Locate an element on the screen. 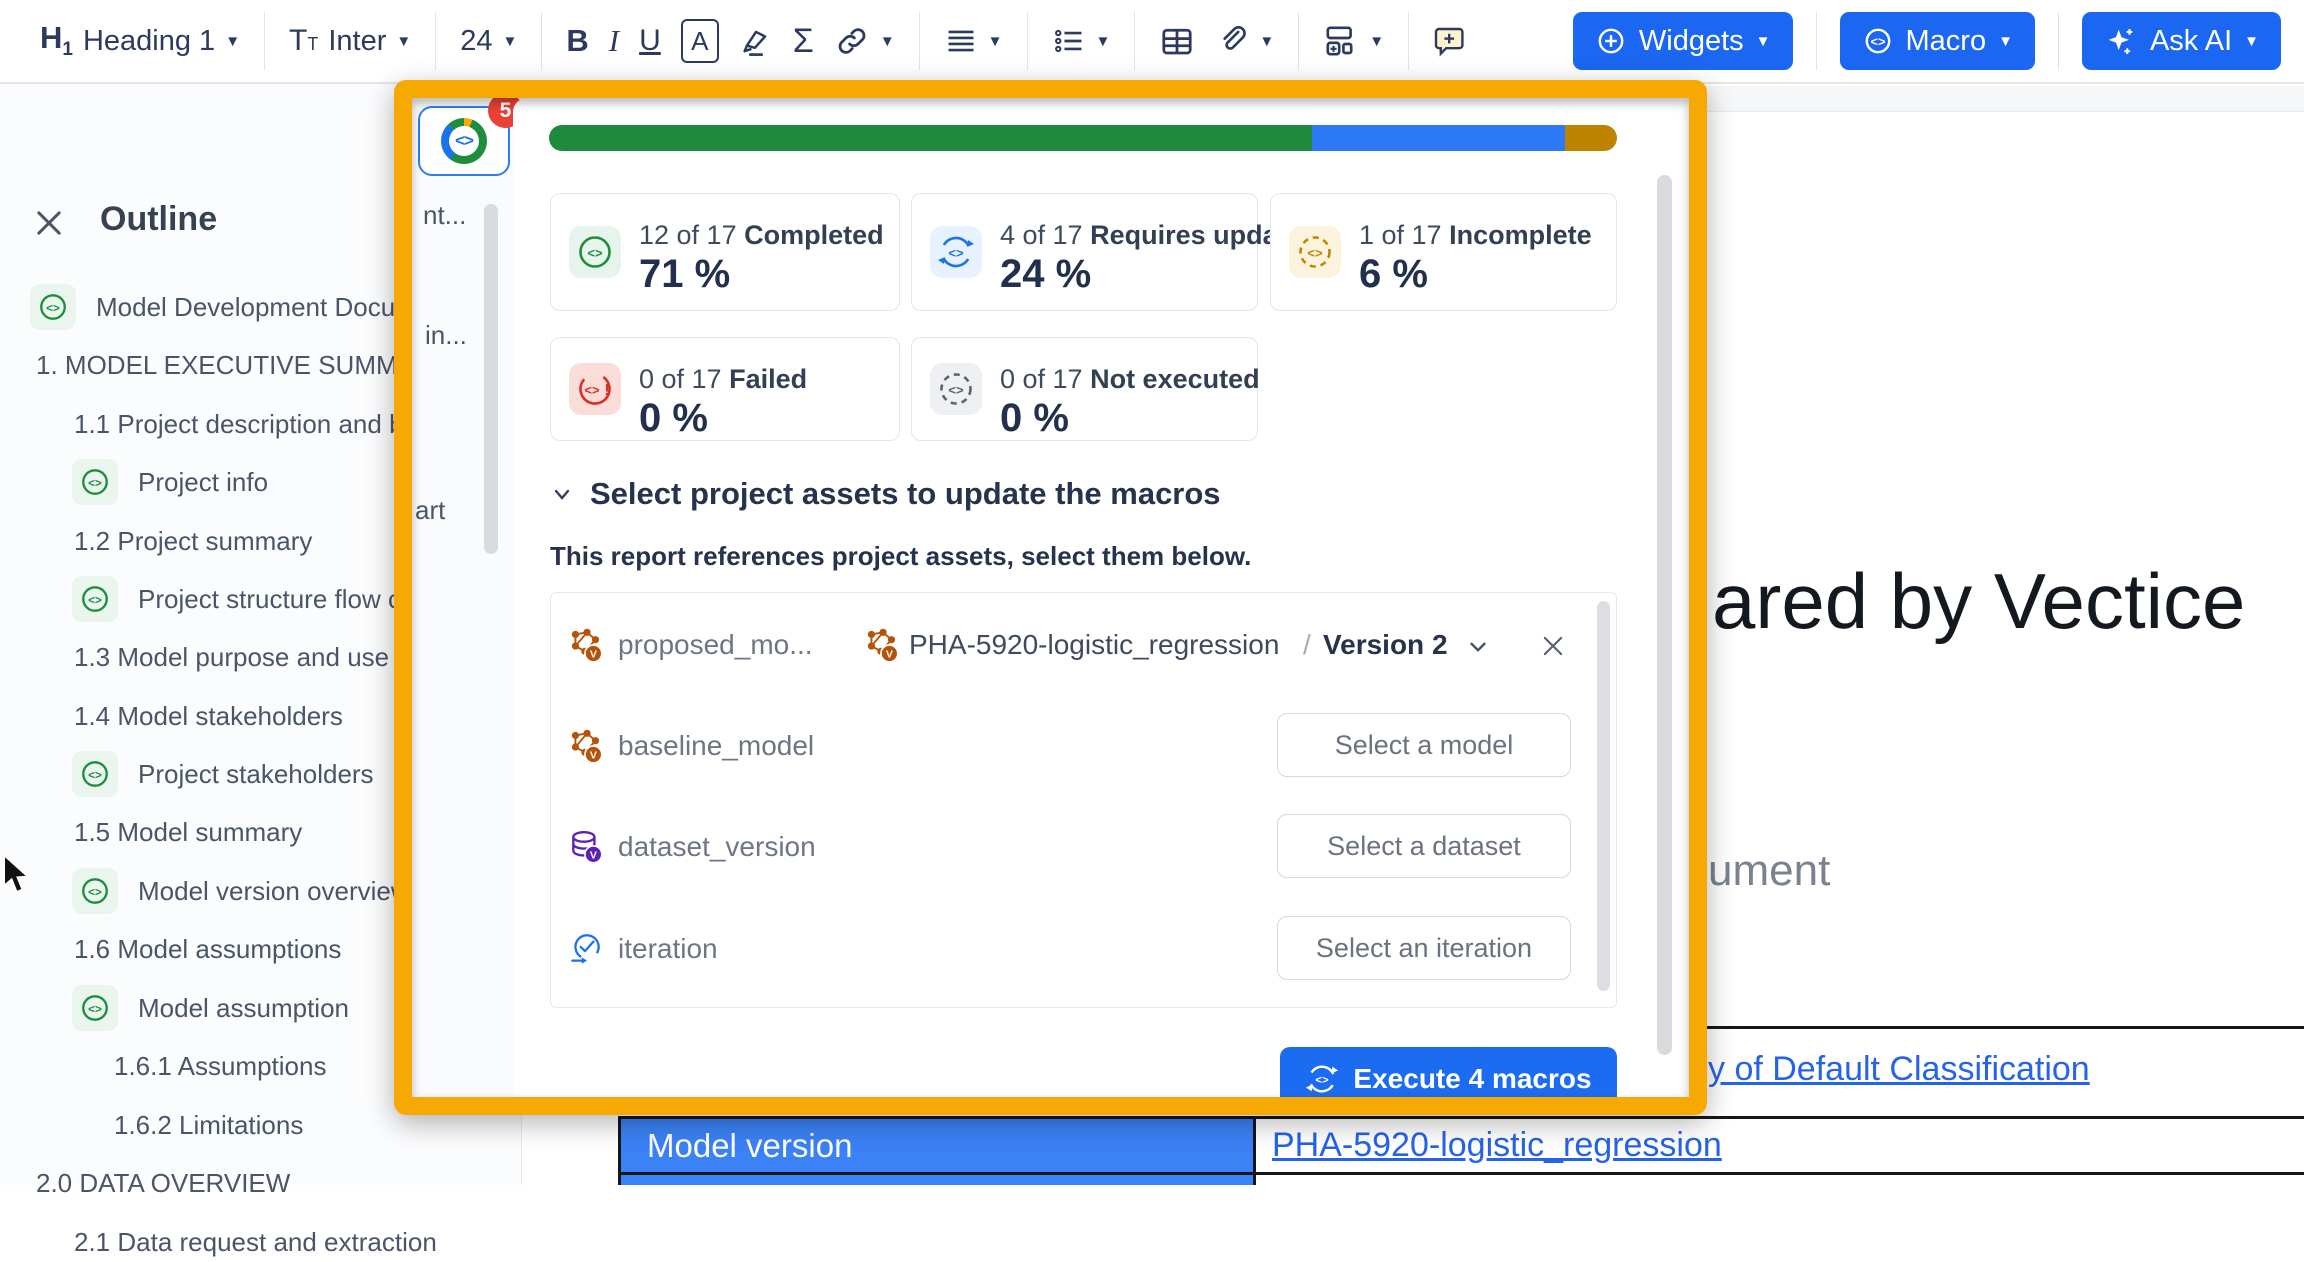 Image resolution: width=2304 pixels, height=1262 pixels. sidebar-item: 2.1 Data request and extraction is located at coordinates (255, 1242).